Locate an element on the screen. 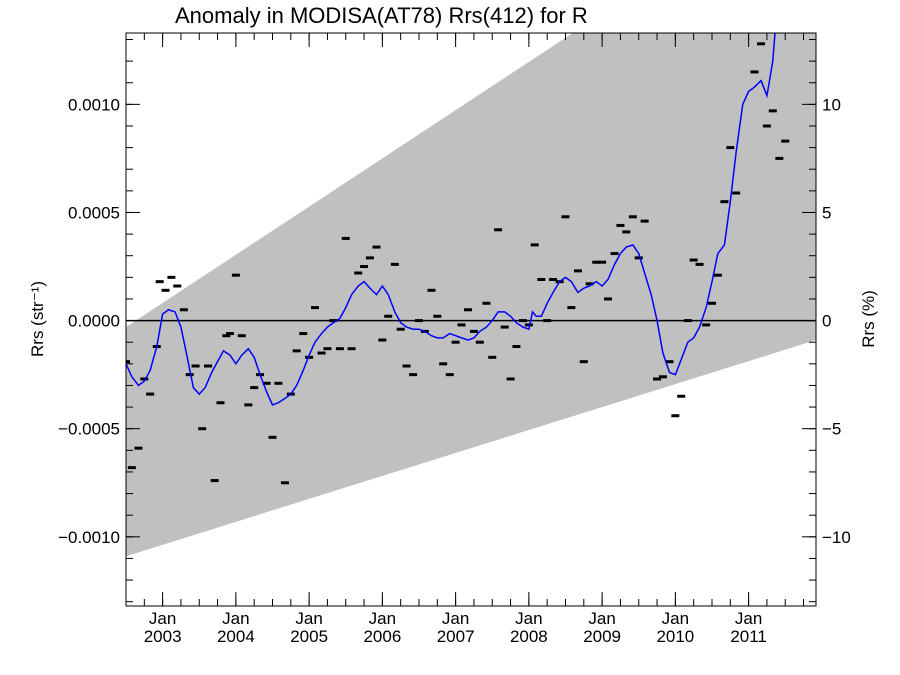 Image resolution: width=900 pixels, height=675 pixels. y-tick-label-left: 0.0005 is located at coordinates (94, 212).